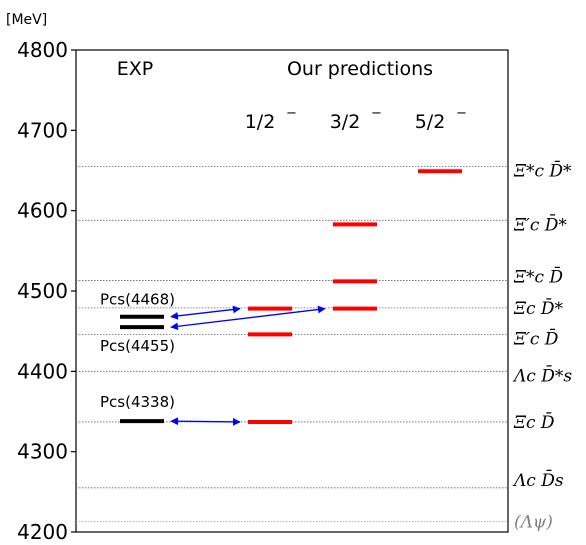 The image size is (586, 545). I want to click on jp-header-sign-1-2: −, so click(291, 113).